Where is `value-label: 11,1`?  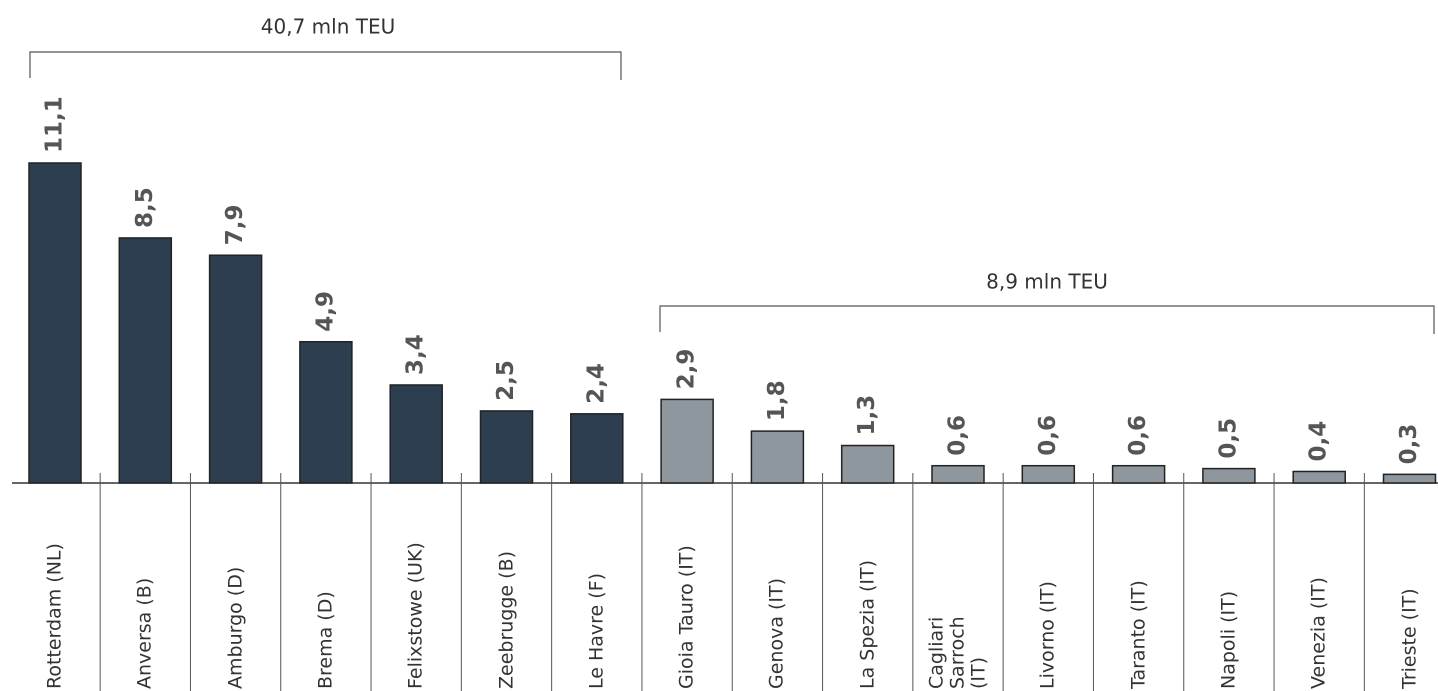 value-label: 11,1 is located at coordinates (55, 124).